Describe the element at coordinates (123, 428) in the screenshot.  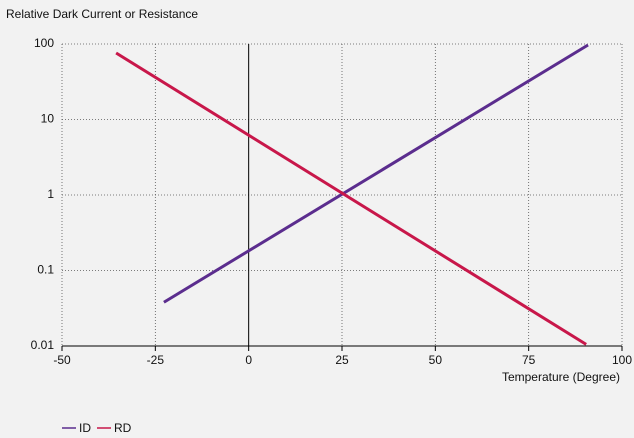
I see `legend-label: RD` at that location.